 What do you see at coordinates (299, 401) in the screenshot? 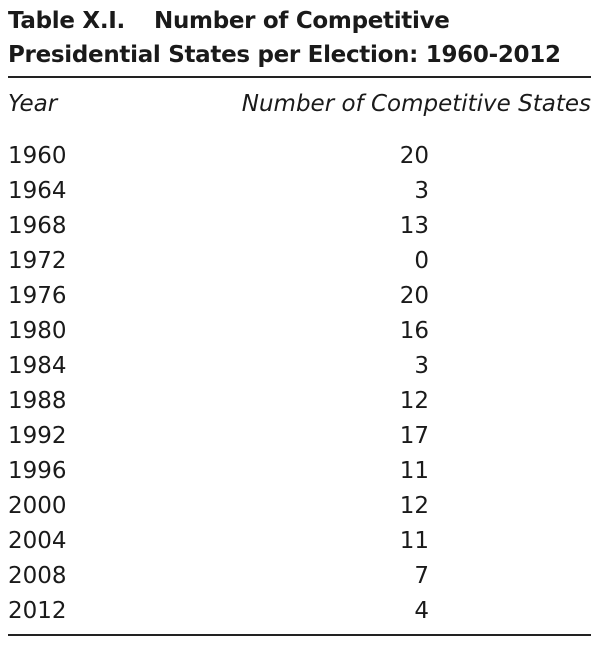
I see `table-row: 1988 12` at bounding box center [299, 401].